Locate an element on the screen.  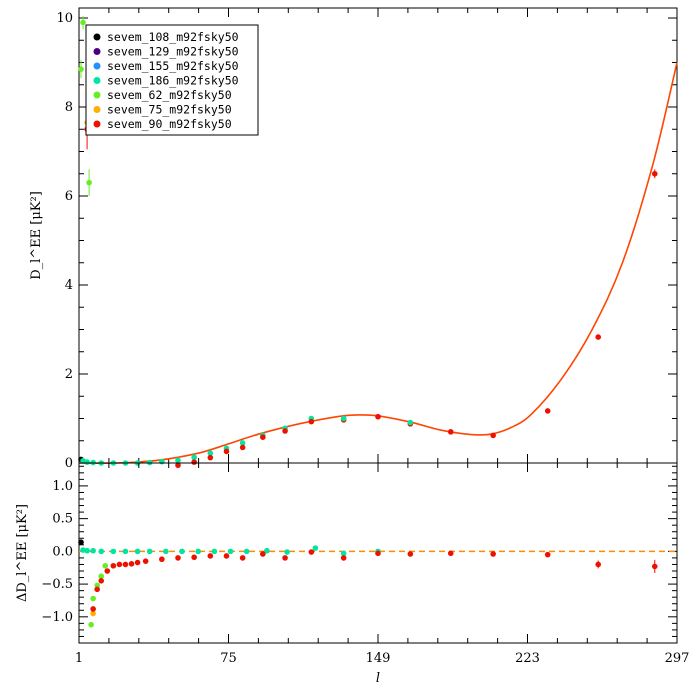
y-tick-label: 4 is located at coordinates (69, 285).